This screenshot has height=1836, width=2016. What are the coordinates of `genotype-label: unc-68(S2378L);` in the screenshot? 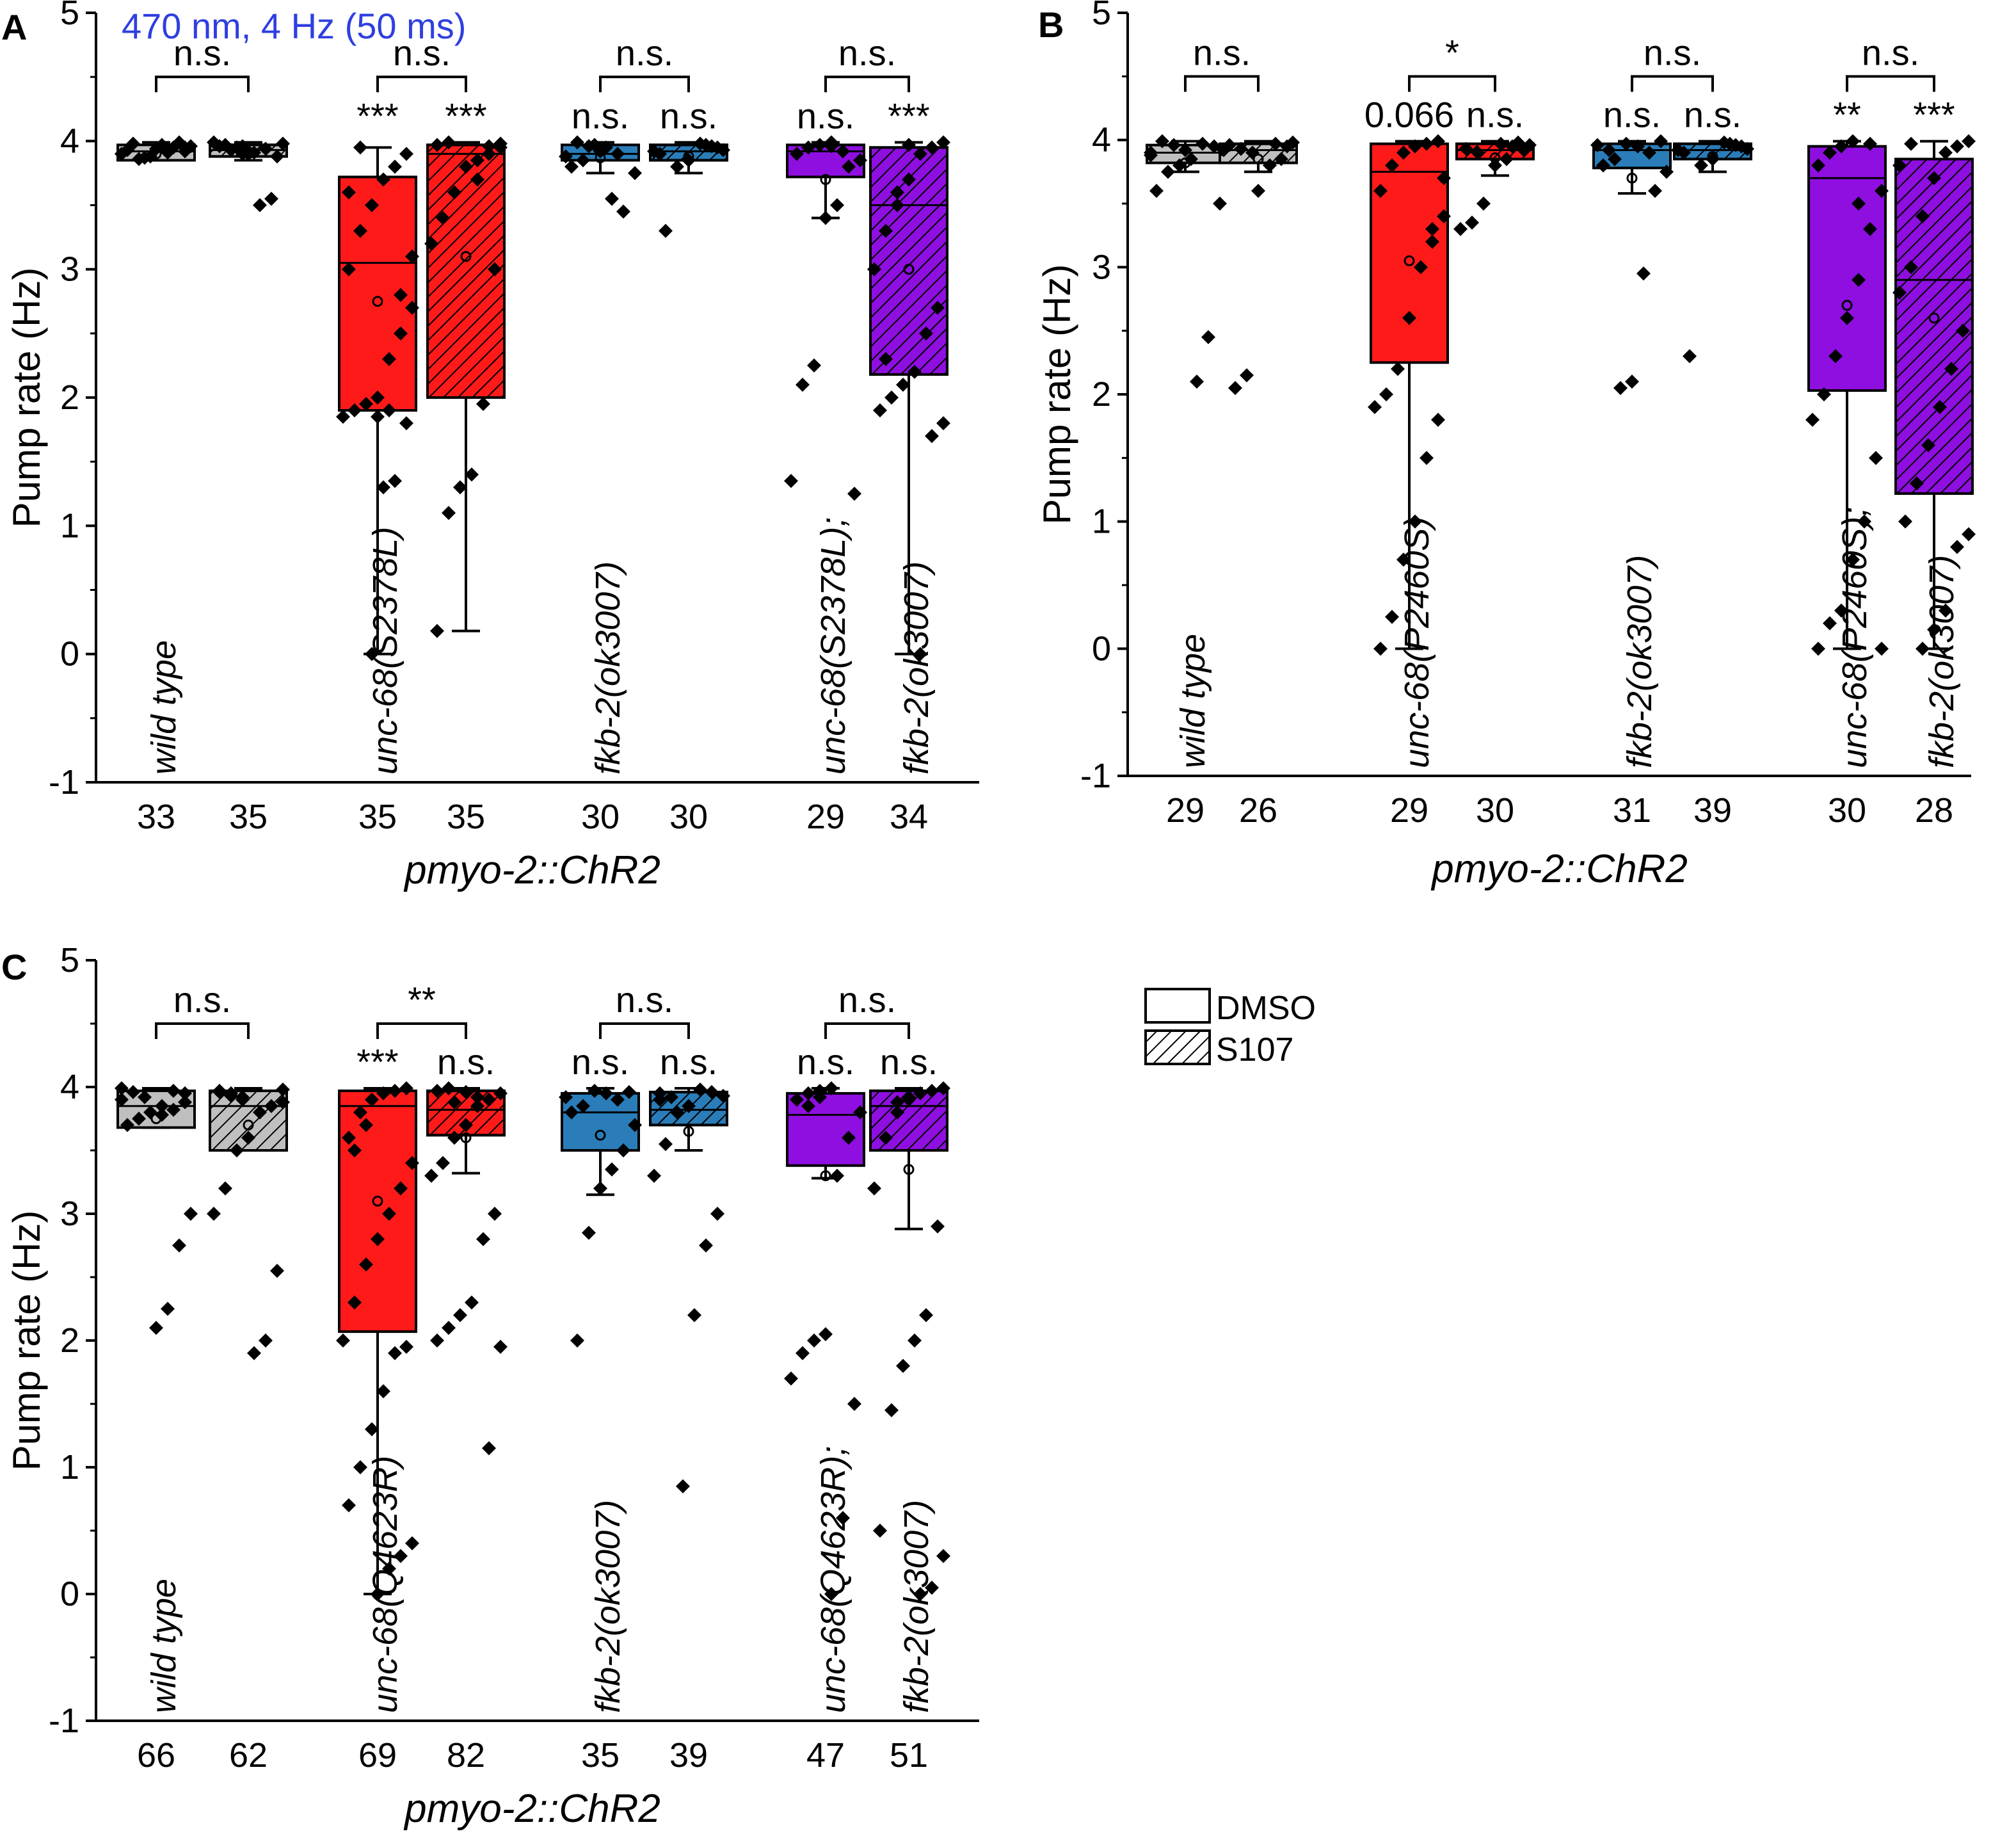 It's located at (833, 646).